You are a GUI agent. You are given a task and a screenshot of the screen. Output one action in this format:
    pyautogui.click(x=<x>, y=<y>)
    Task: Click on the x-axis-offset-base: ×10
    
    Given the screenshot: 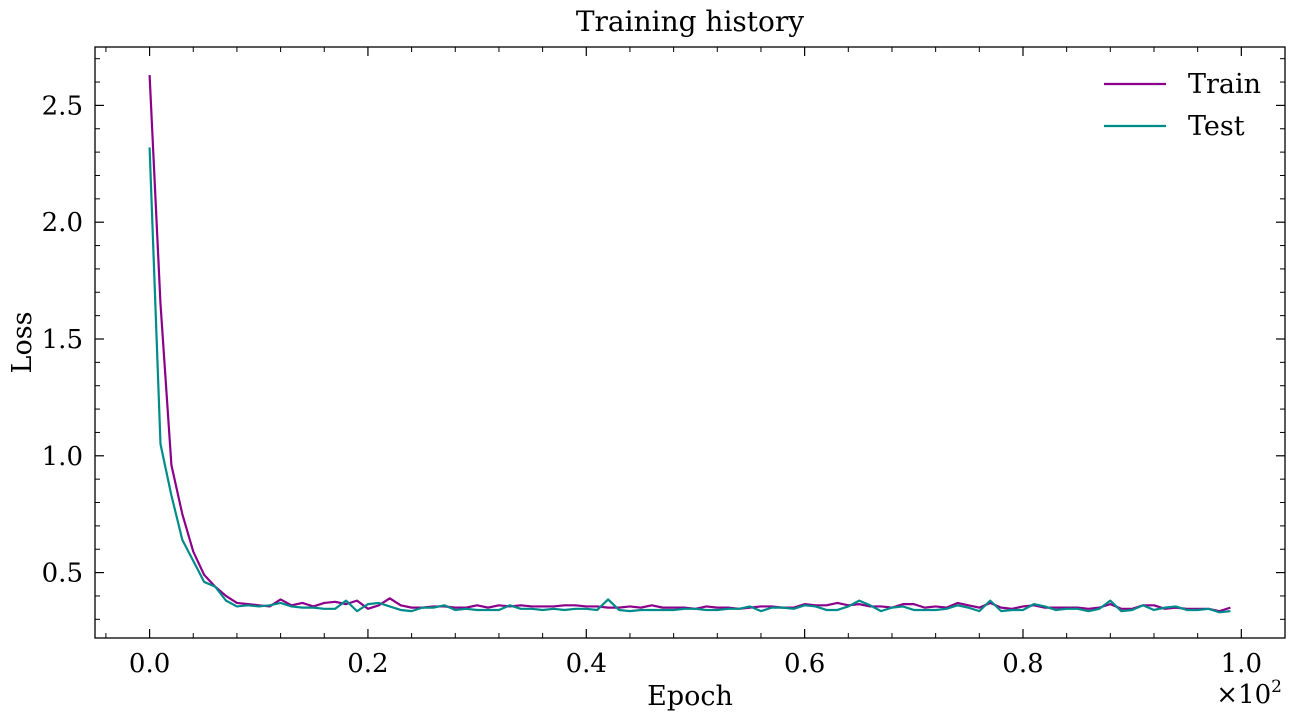 What is the action you would take?
    pyautogui.click(x=1243, y=695)
    